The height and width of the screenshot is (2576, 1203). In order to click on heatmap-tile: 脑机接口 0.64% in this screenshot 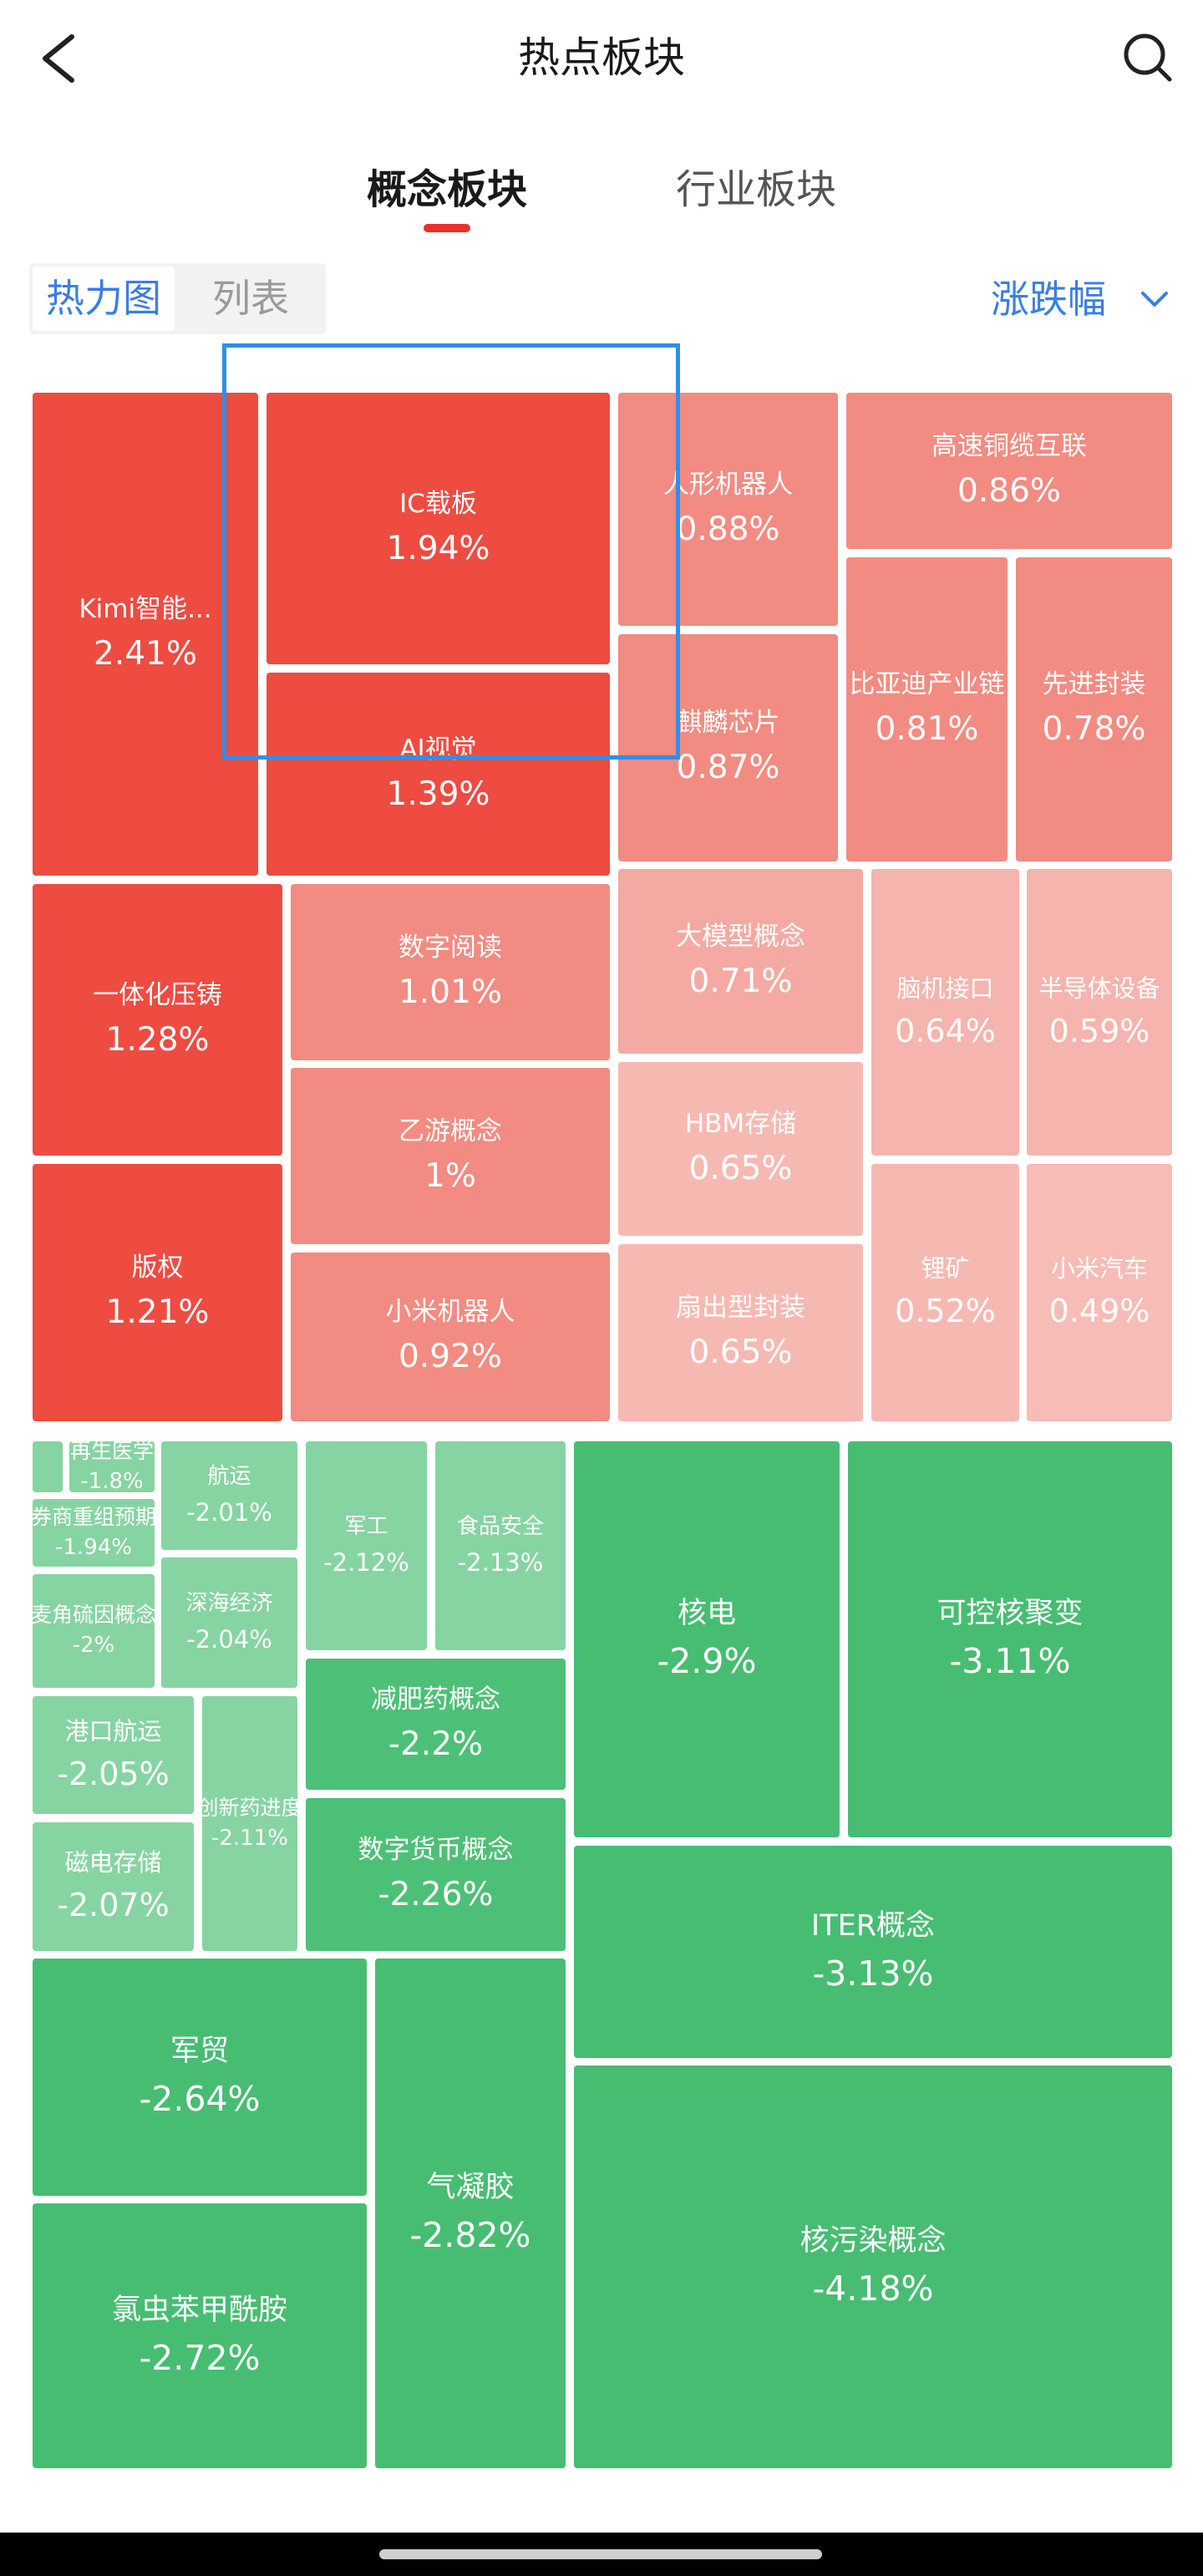, I will do `click(945, 1012)`.